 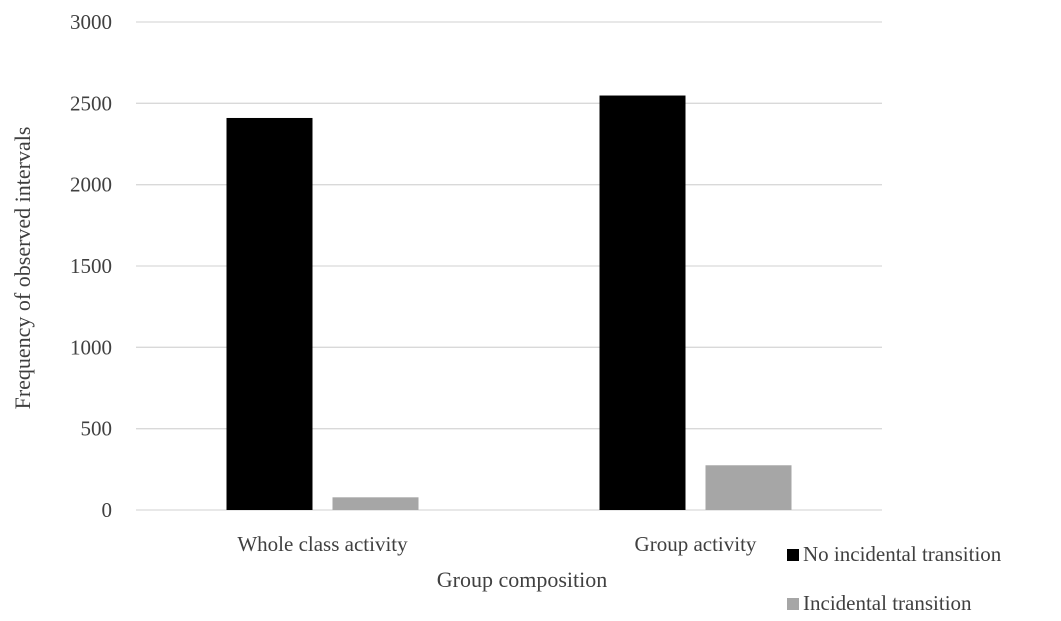 What do you see at coordinates (696, 544) in the screenshot?
I see `x-tick-label: Group activity` at bounding box center [696, 544].